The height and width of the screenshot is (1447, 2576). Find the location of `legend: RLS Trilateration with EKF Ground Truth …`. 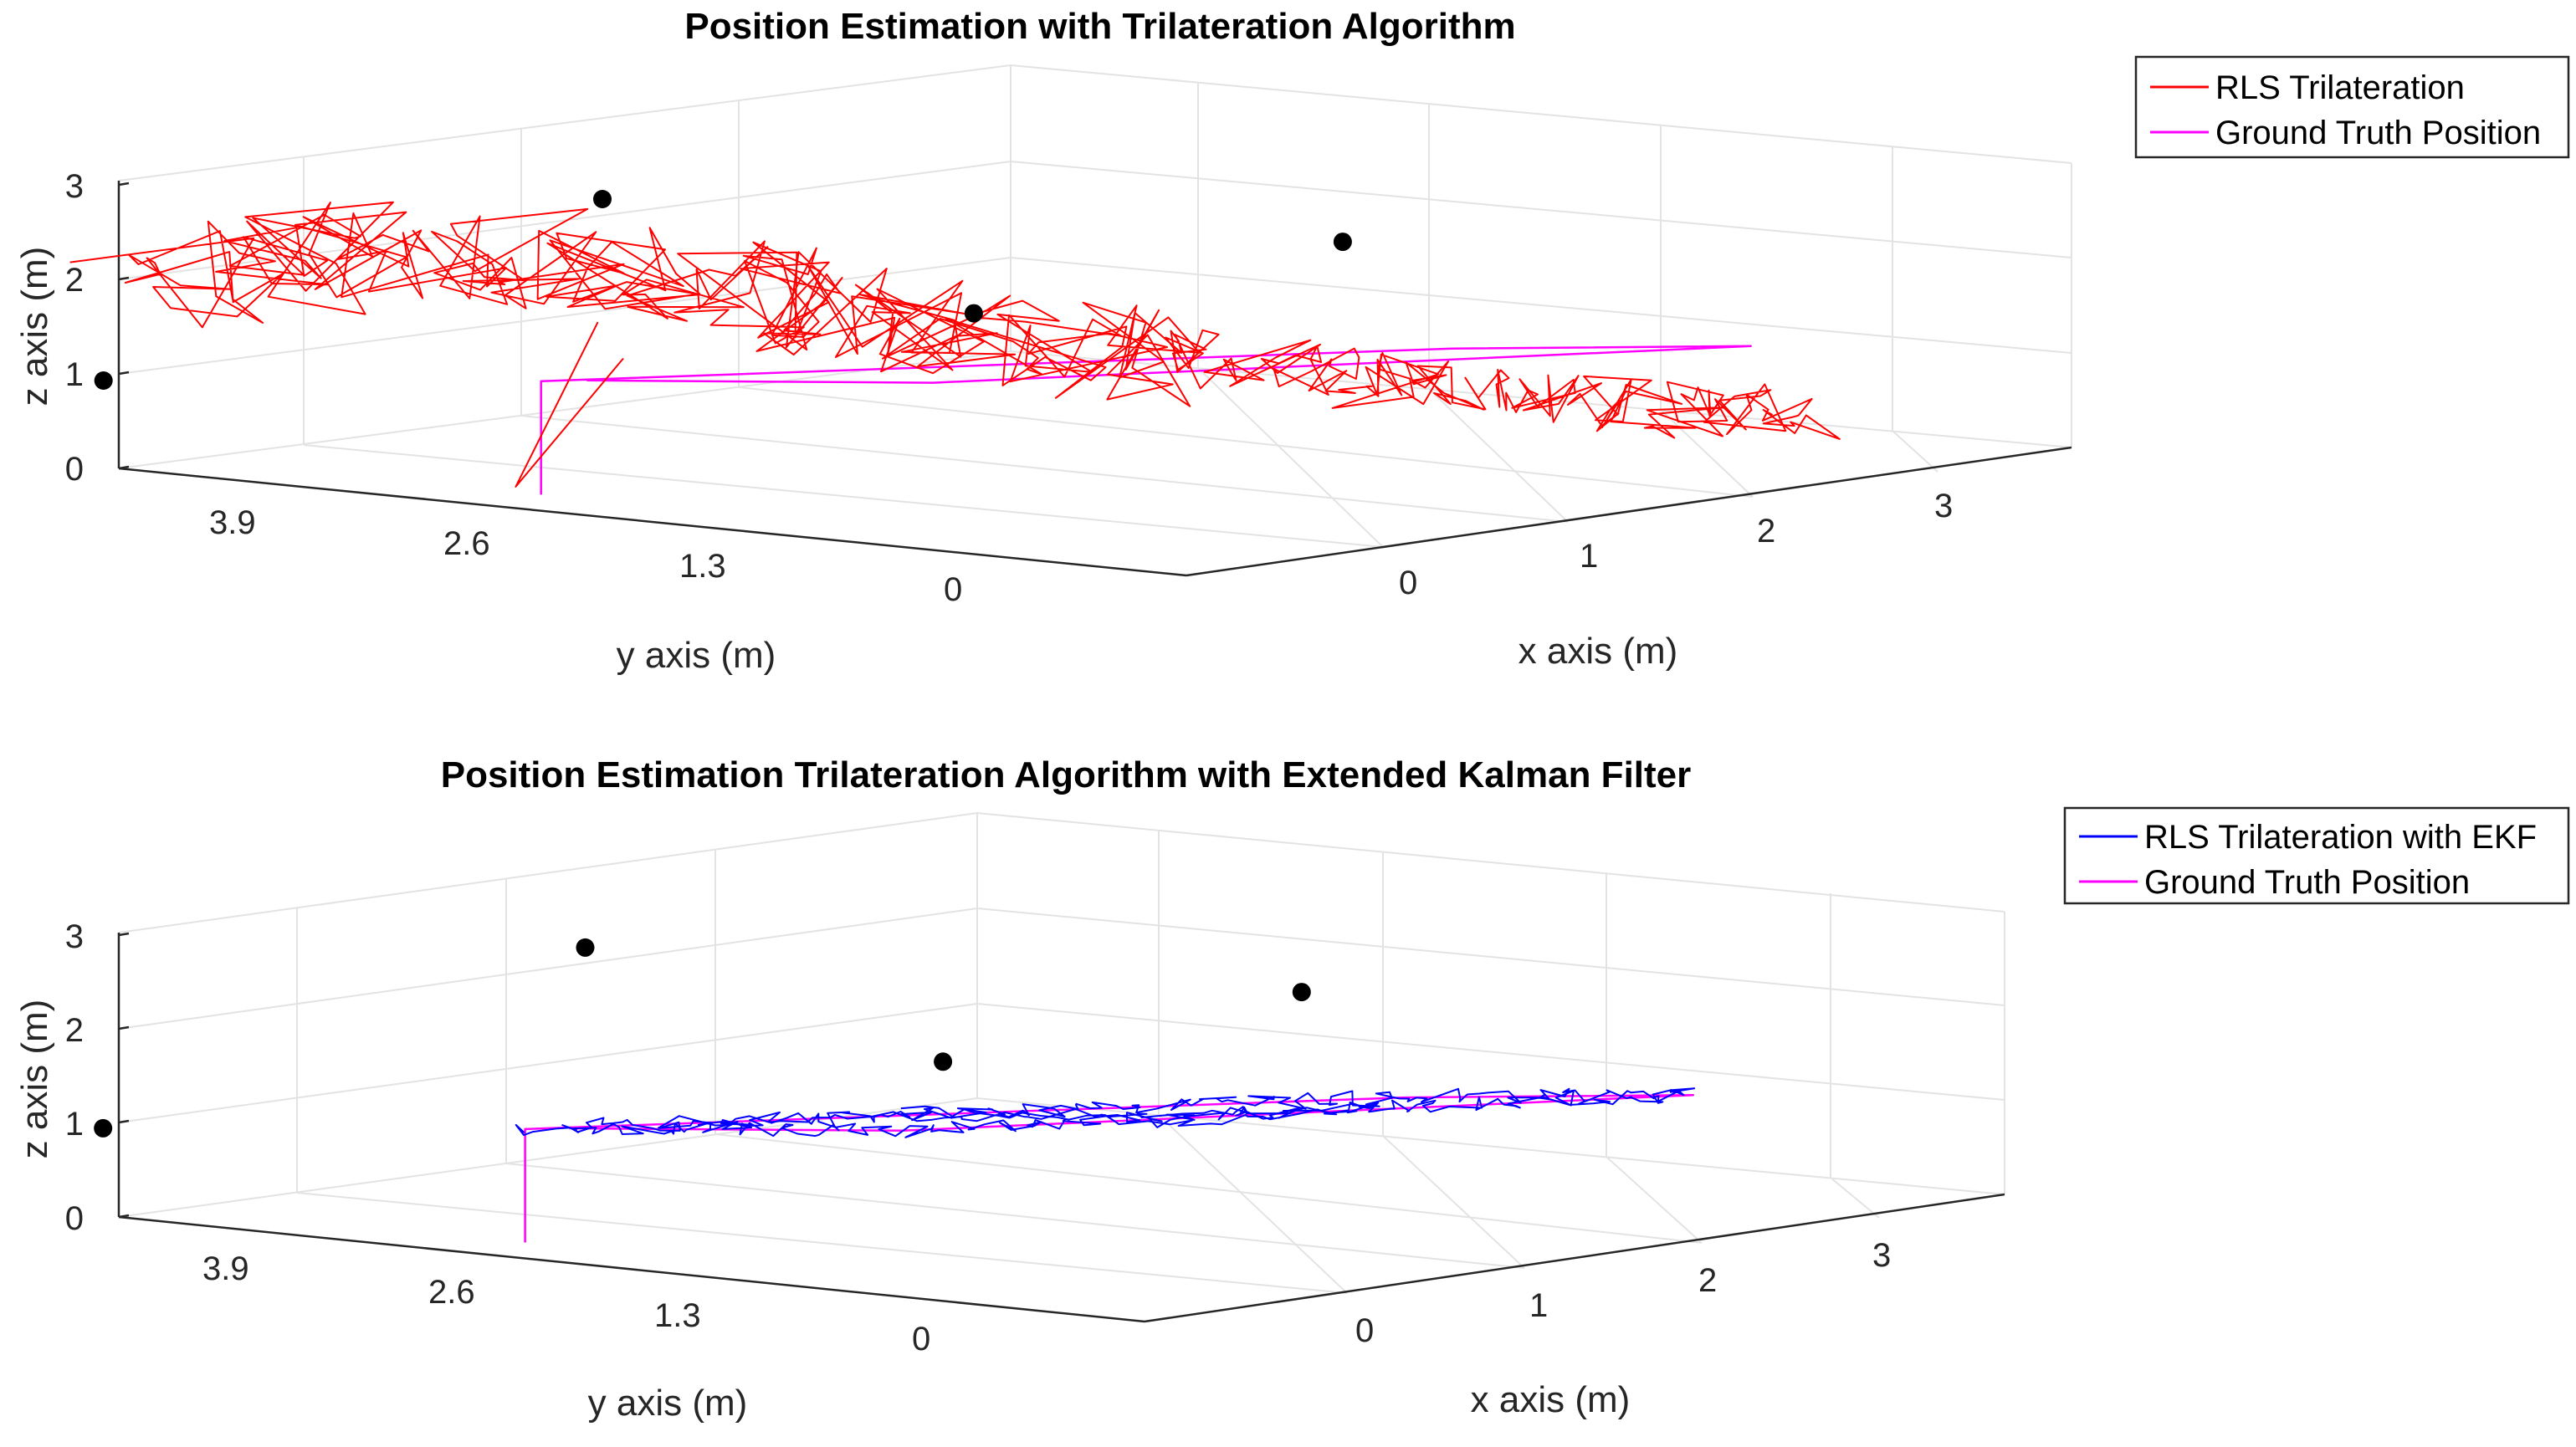

legend: RLS Trilateration with EKF Ground Truth … is located at coordinates (2317, 855).